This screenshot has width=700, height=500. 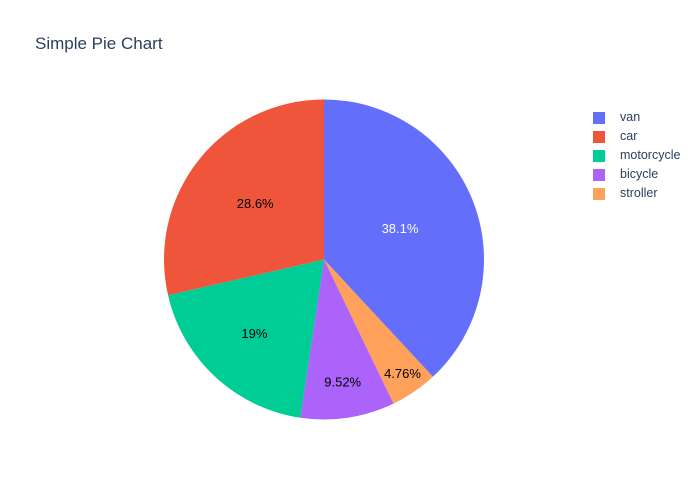 I want to click on legend-label: car, so click(x=629, y=136).